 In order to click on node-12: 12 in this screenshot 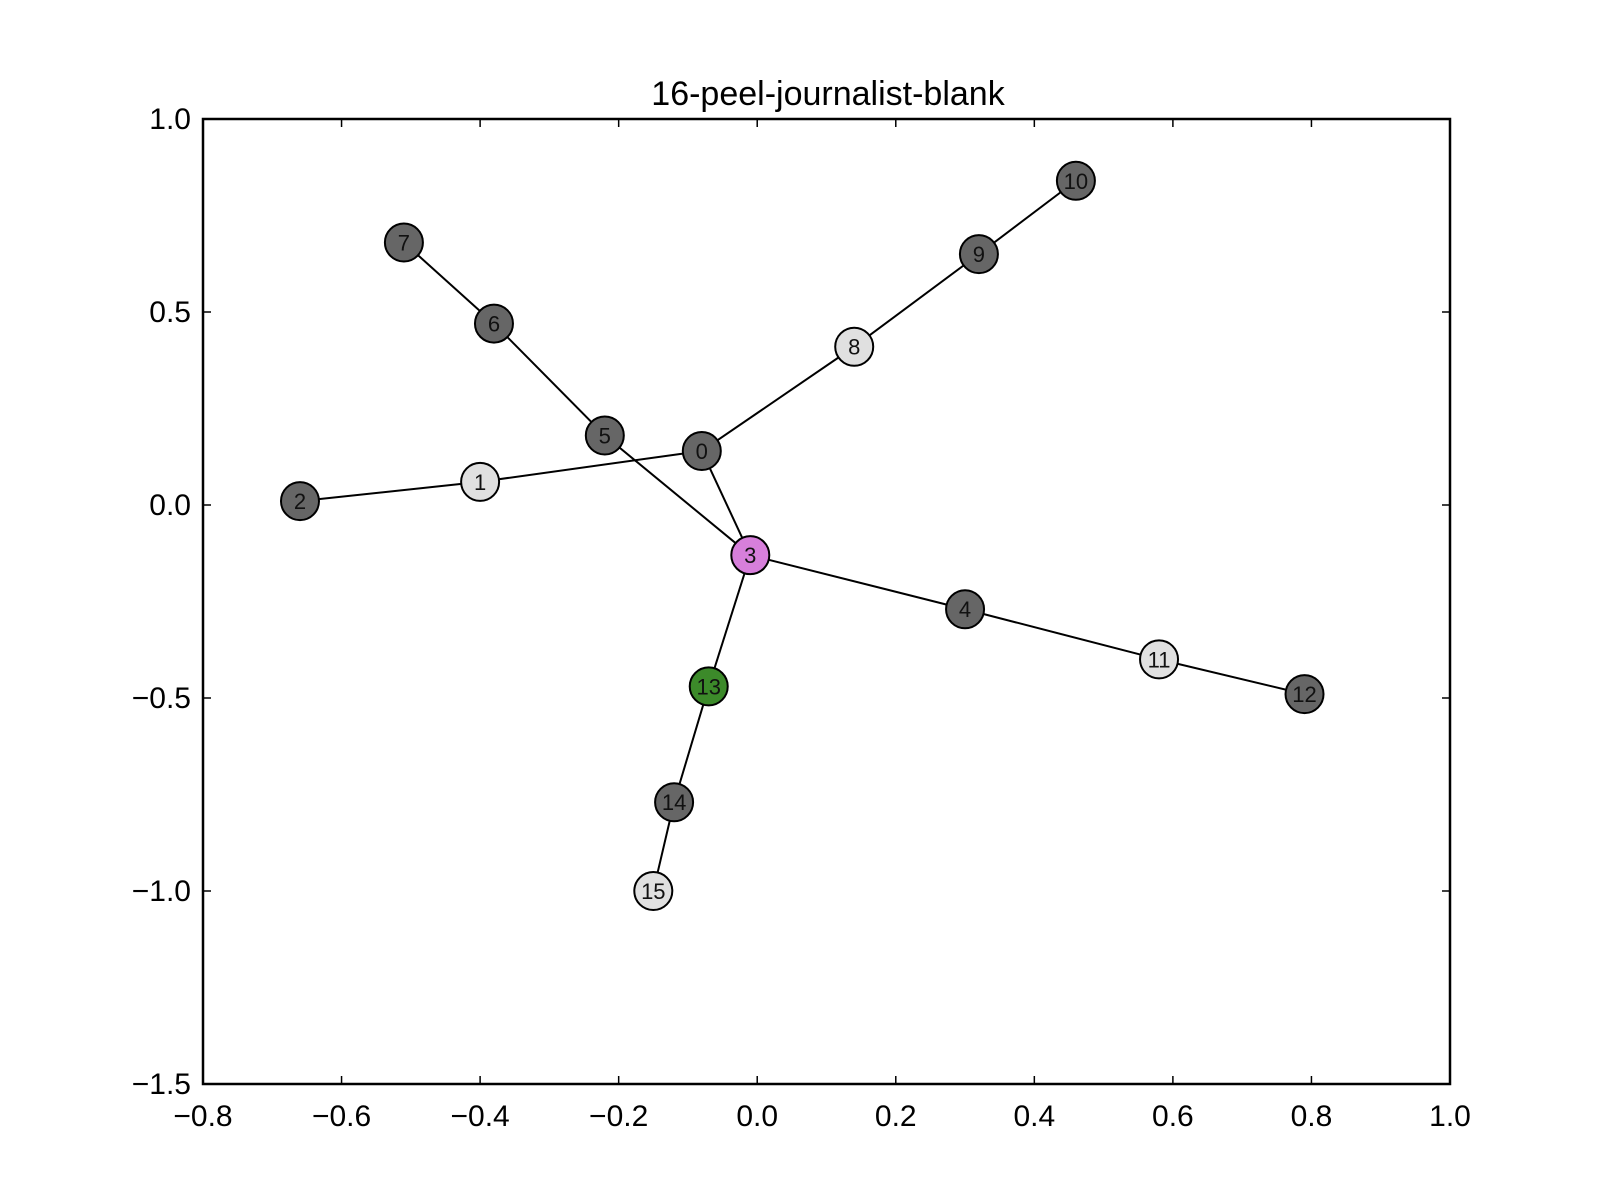, I will do `click(1304, 694)`.